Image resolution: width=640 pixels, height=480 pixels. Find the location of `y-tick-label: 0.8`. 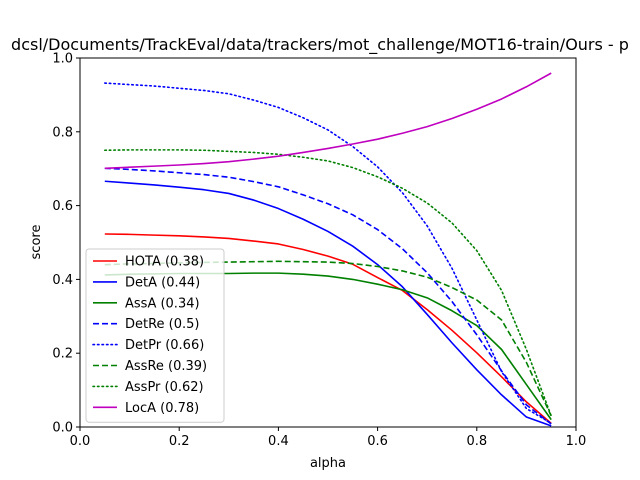

y-tick-label: 0.8 is located at coordinates (62, 132).